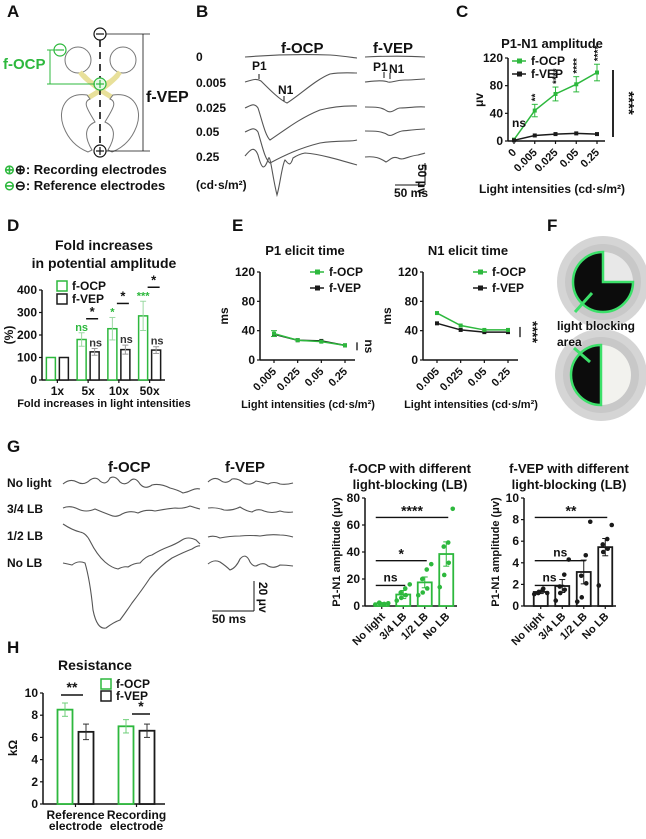 This screenshot has width=646, height=839. I want to click on panel-g-fvep-title: f-VEP, so click(245, 467).